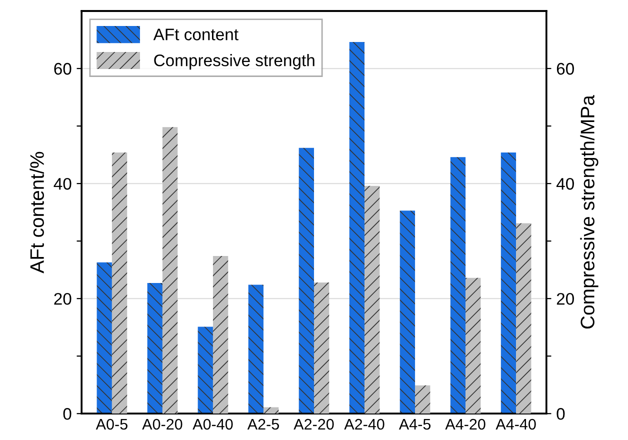 Image resolution: width=628 pixels, height=440 pixels. What do you see at coordinates (63, 68) in the screenshot?
I see `y-tick-label: 60` at bounding box center [63, 68].